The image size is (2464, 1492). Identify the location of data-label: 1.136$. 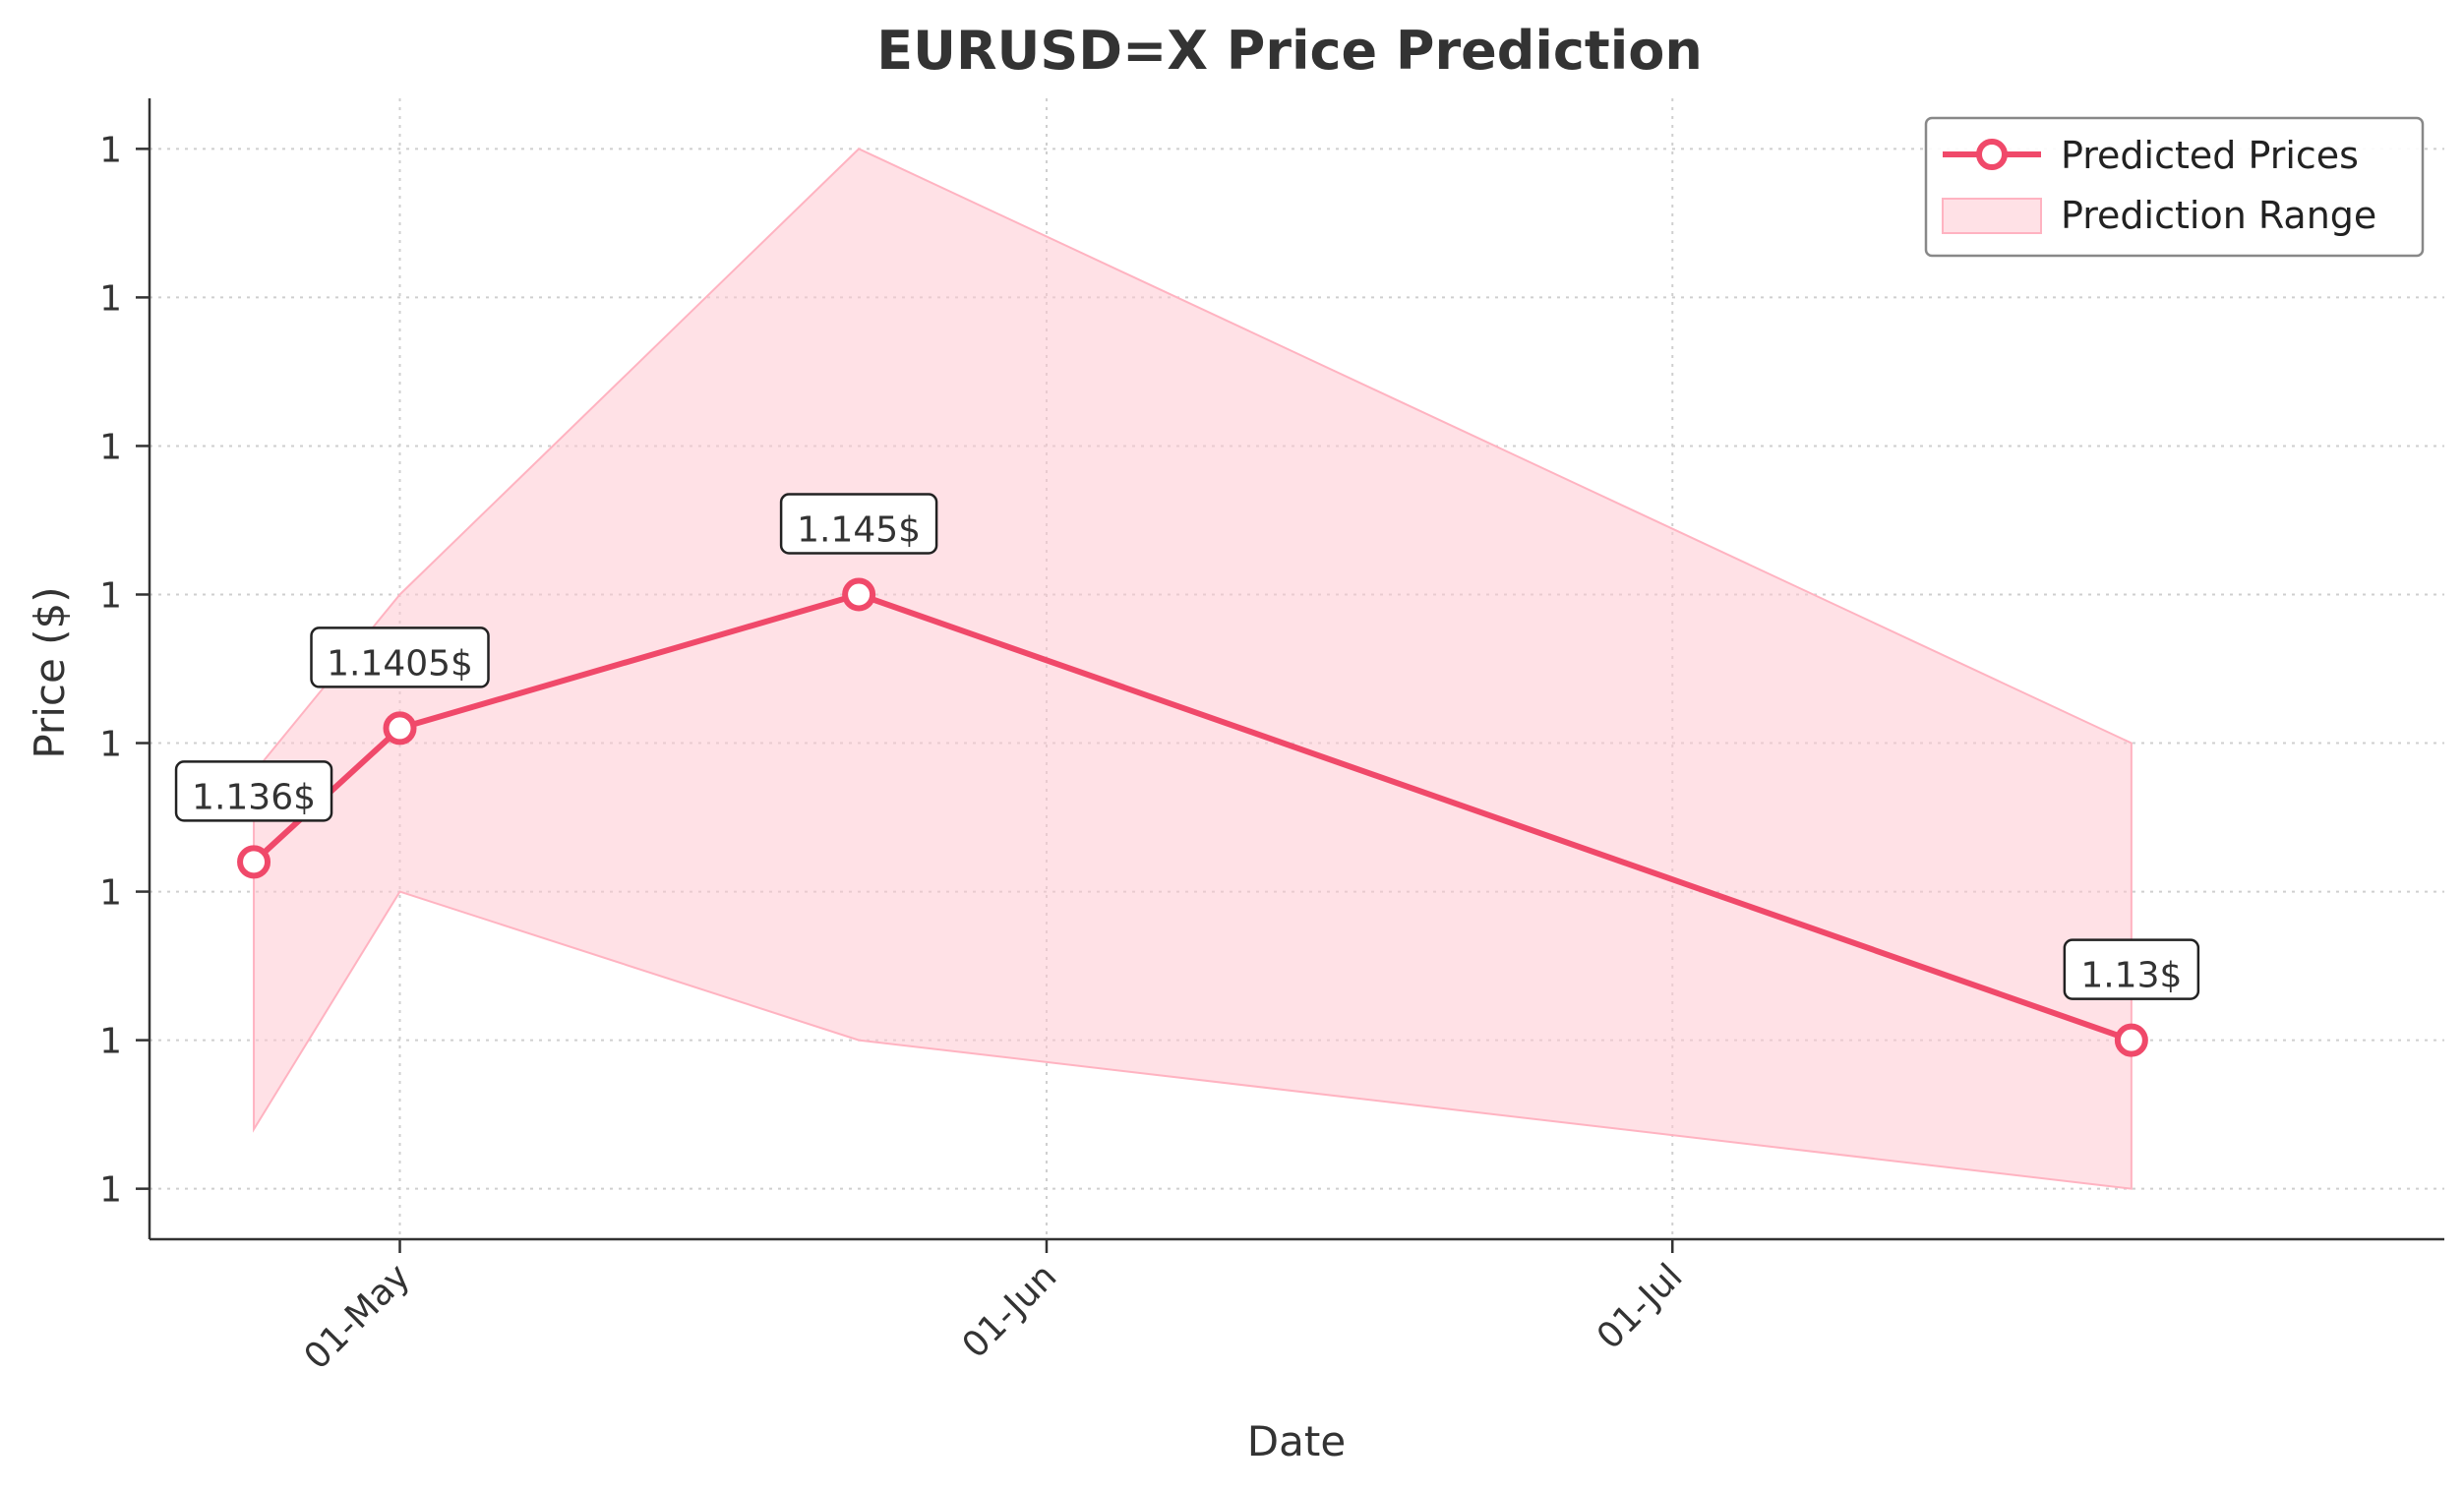
(253, 791).